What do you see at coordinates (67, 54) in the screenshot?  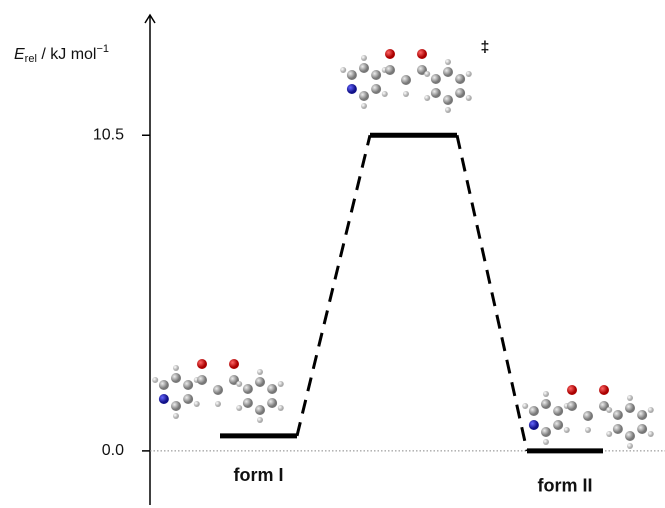 I see `y-axis-label-part: / kJ mol` at bounding box center [67, 54].